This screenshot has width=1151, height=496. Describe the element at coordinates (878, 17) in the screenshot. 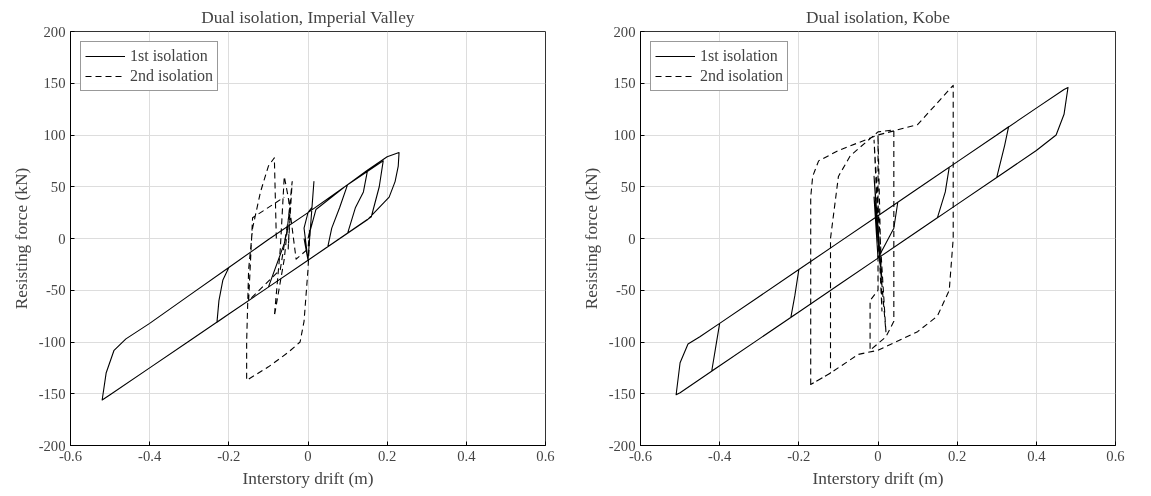

I see `chart-title: Dual isolation, Kobe` at that location.